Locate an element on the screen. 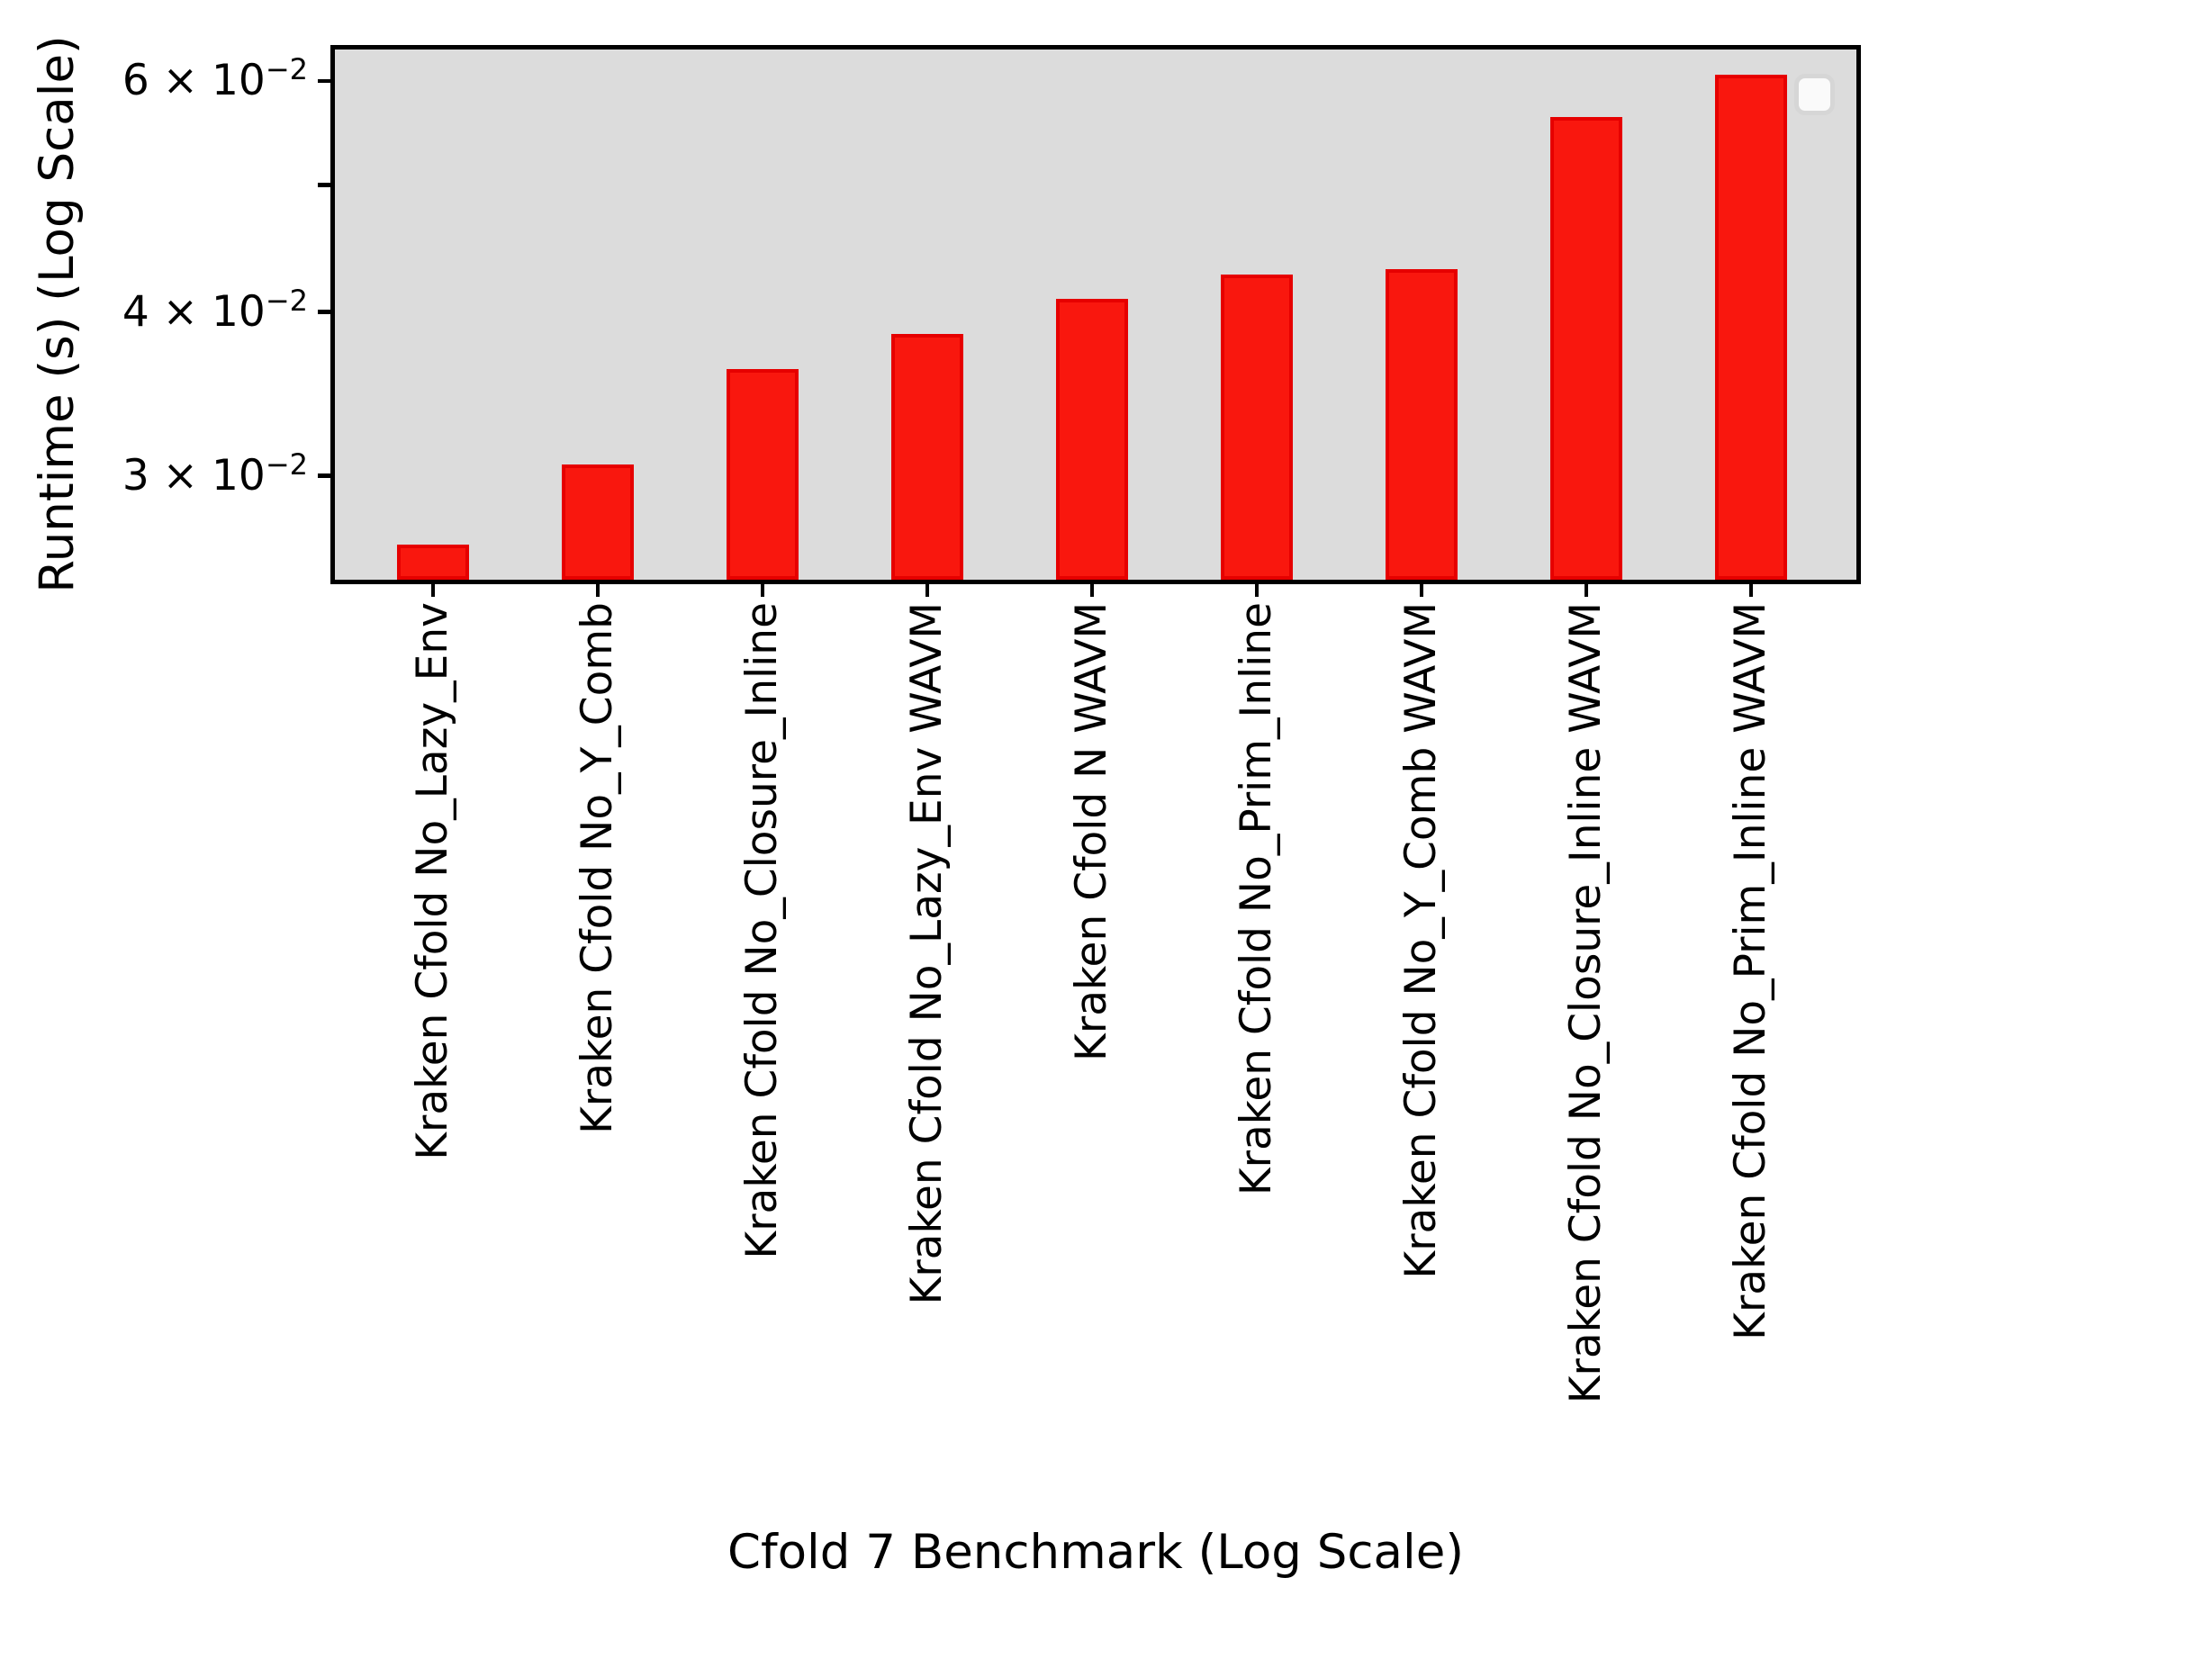 The width and height of the screenshot is (2212, 1659). x-tick-label: Kraken Cfold No_Y_Comb WAVM is located at coordinates (1421, 940).